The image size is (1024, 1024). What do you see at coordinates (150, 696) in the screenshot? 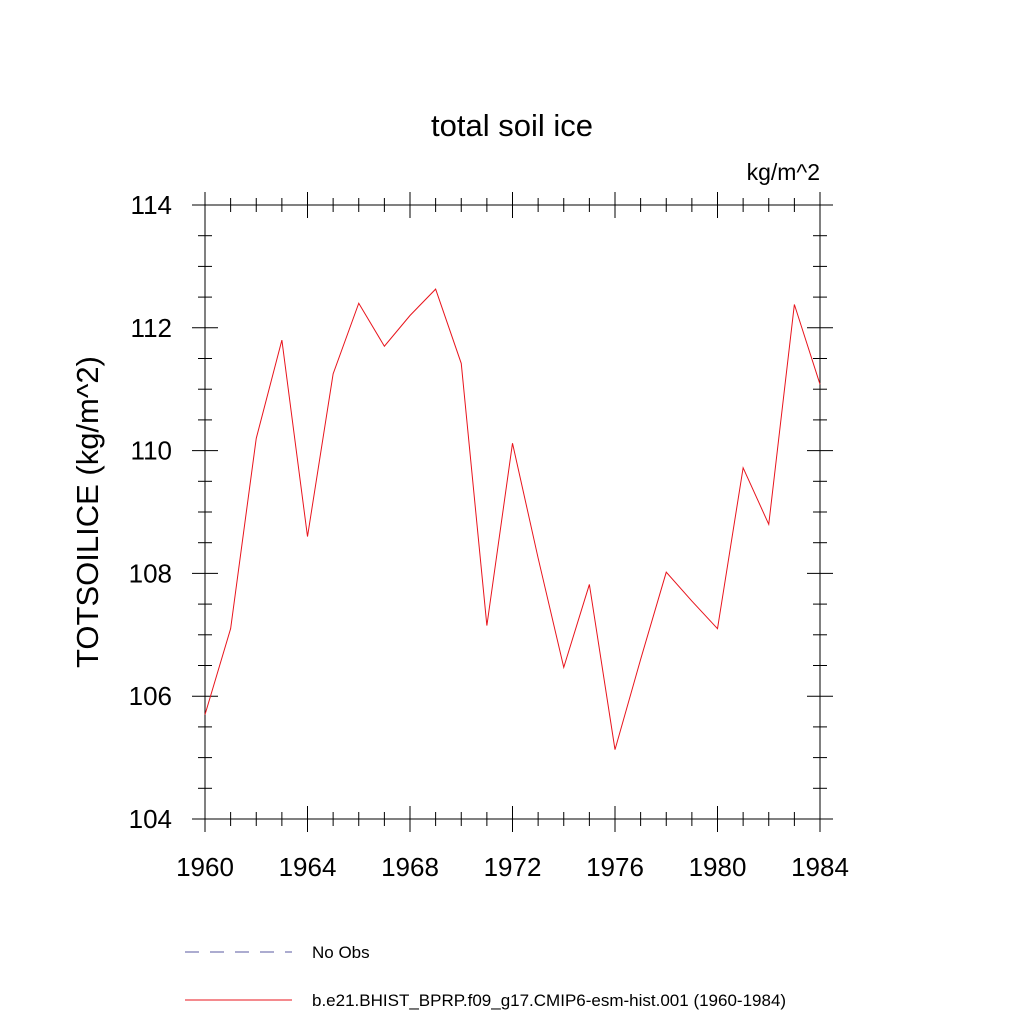
I see `y-tick-label: 106` at bounding box center [150, 696].